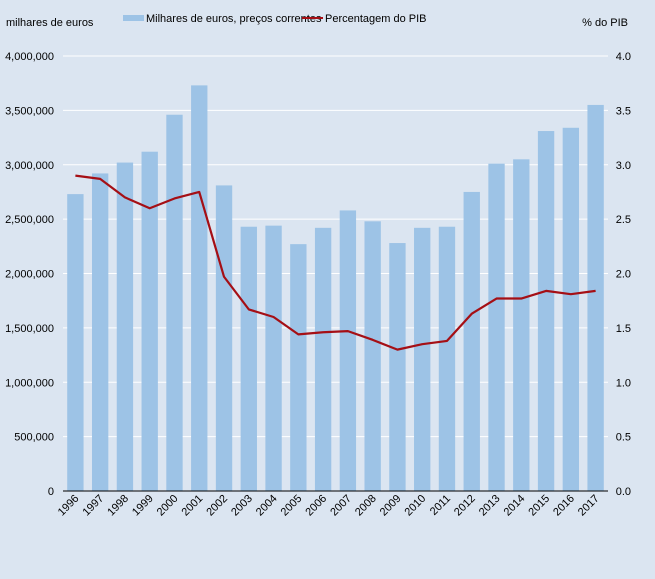 The width and height of the screenshot is (655, 579). I want to click on bar-1999, so click(149, 321).